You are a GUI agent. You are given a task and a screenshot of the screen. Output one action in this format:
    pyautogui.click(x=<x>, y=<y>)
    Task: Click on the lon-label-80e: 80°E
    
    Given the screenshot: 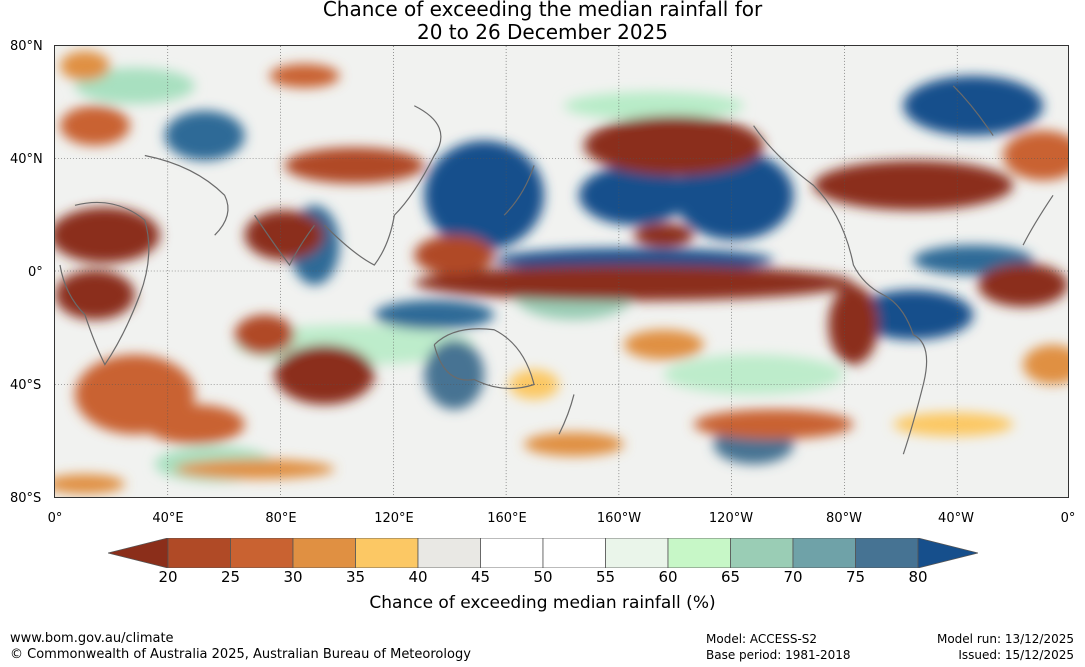 What is the action you would take?
    pyautogui.click(x=281, y=518)
    